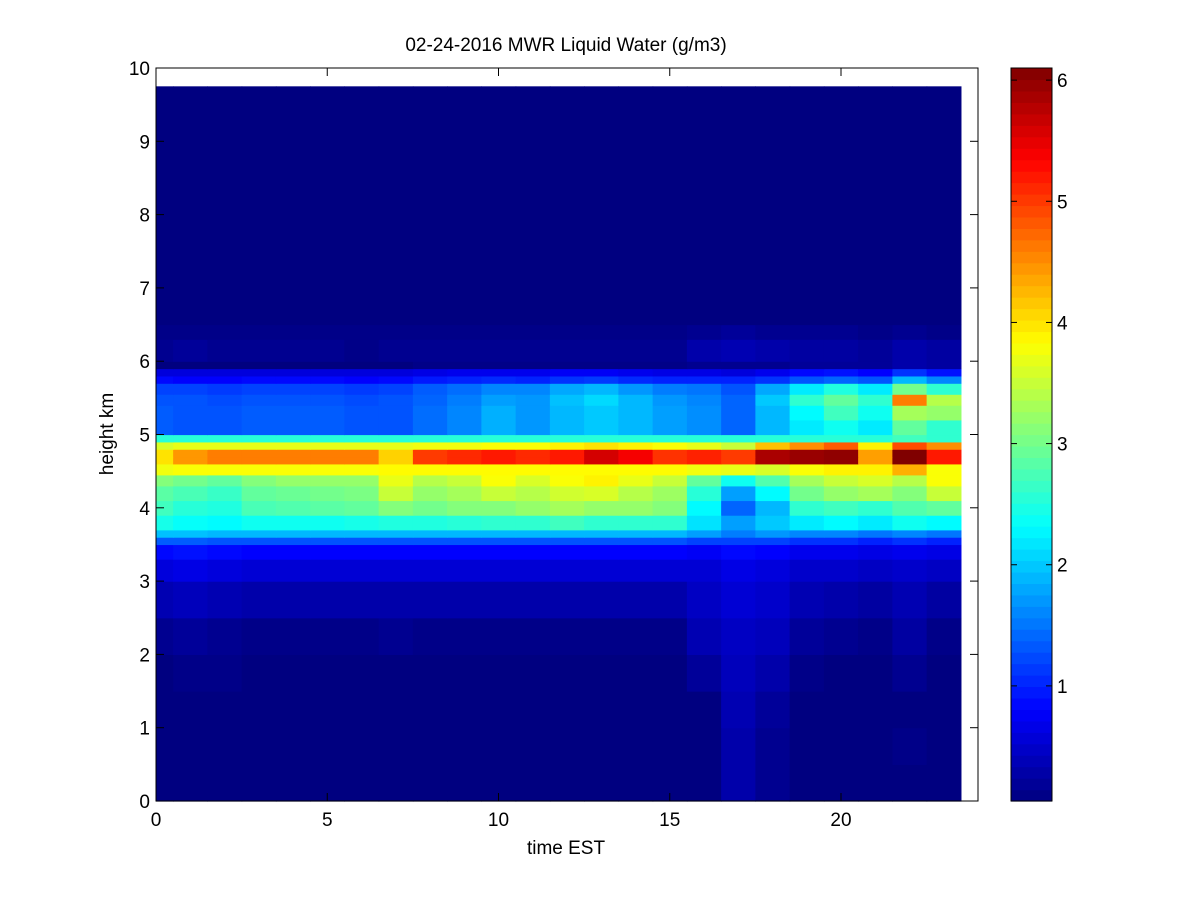 The image size is (1200, 900). What do you see at coordinates (144, 362) in the screenshot?
I see `y-tick-label: 6` at bounding box center [144, 362].